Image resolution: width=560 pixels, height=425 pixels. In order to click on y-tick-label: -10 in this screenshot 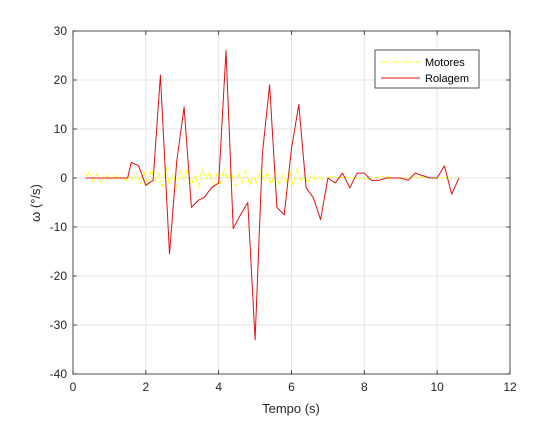, I will do `click(59, 227)`.